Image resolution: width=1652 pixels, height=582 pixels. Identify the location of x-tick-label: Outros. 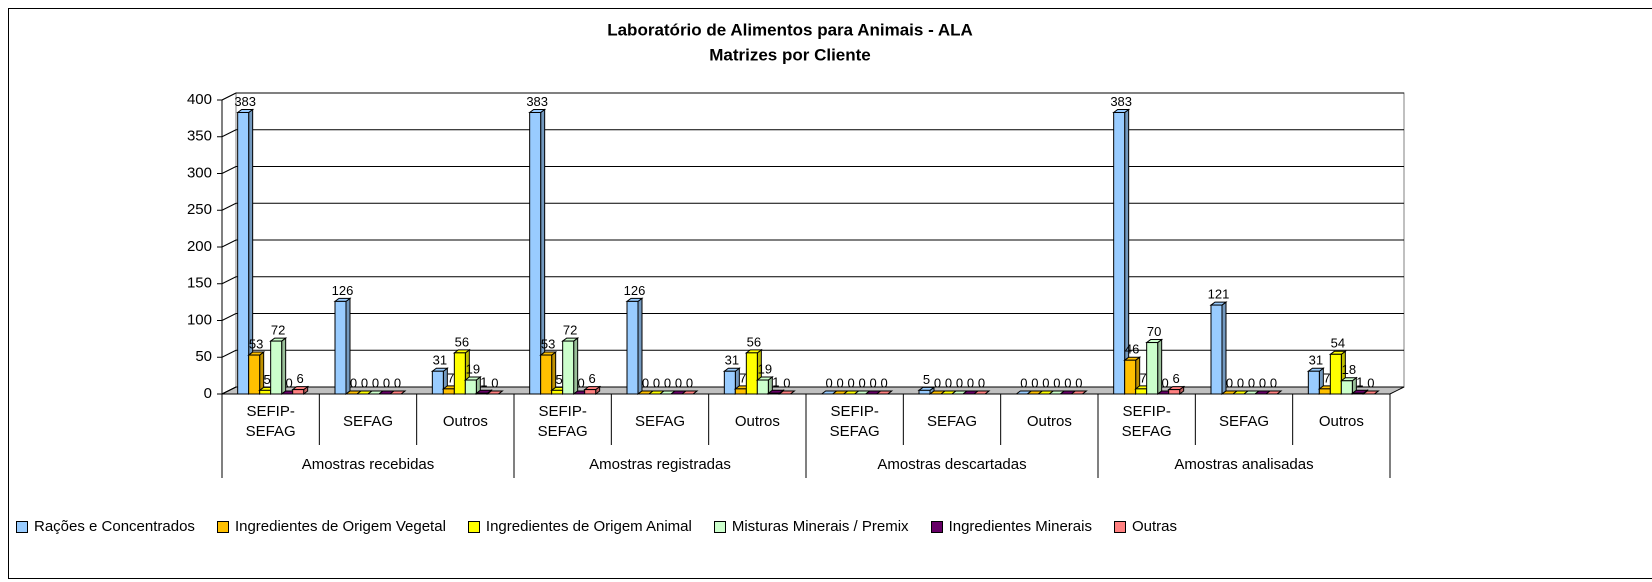
(1049, 421).